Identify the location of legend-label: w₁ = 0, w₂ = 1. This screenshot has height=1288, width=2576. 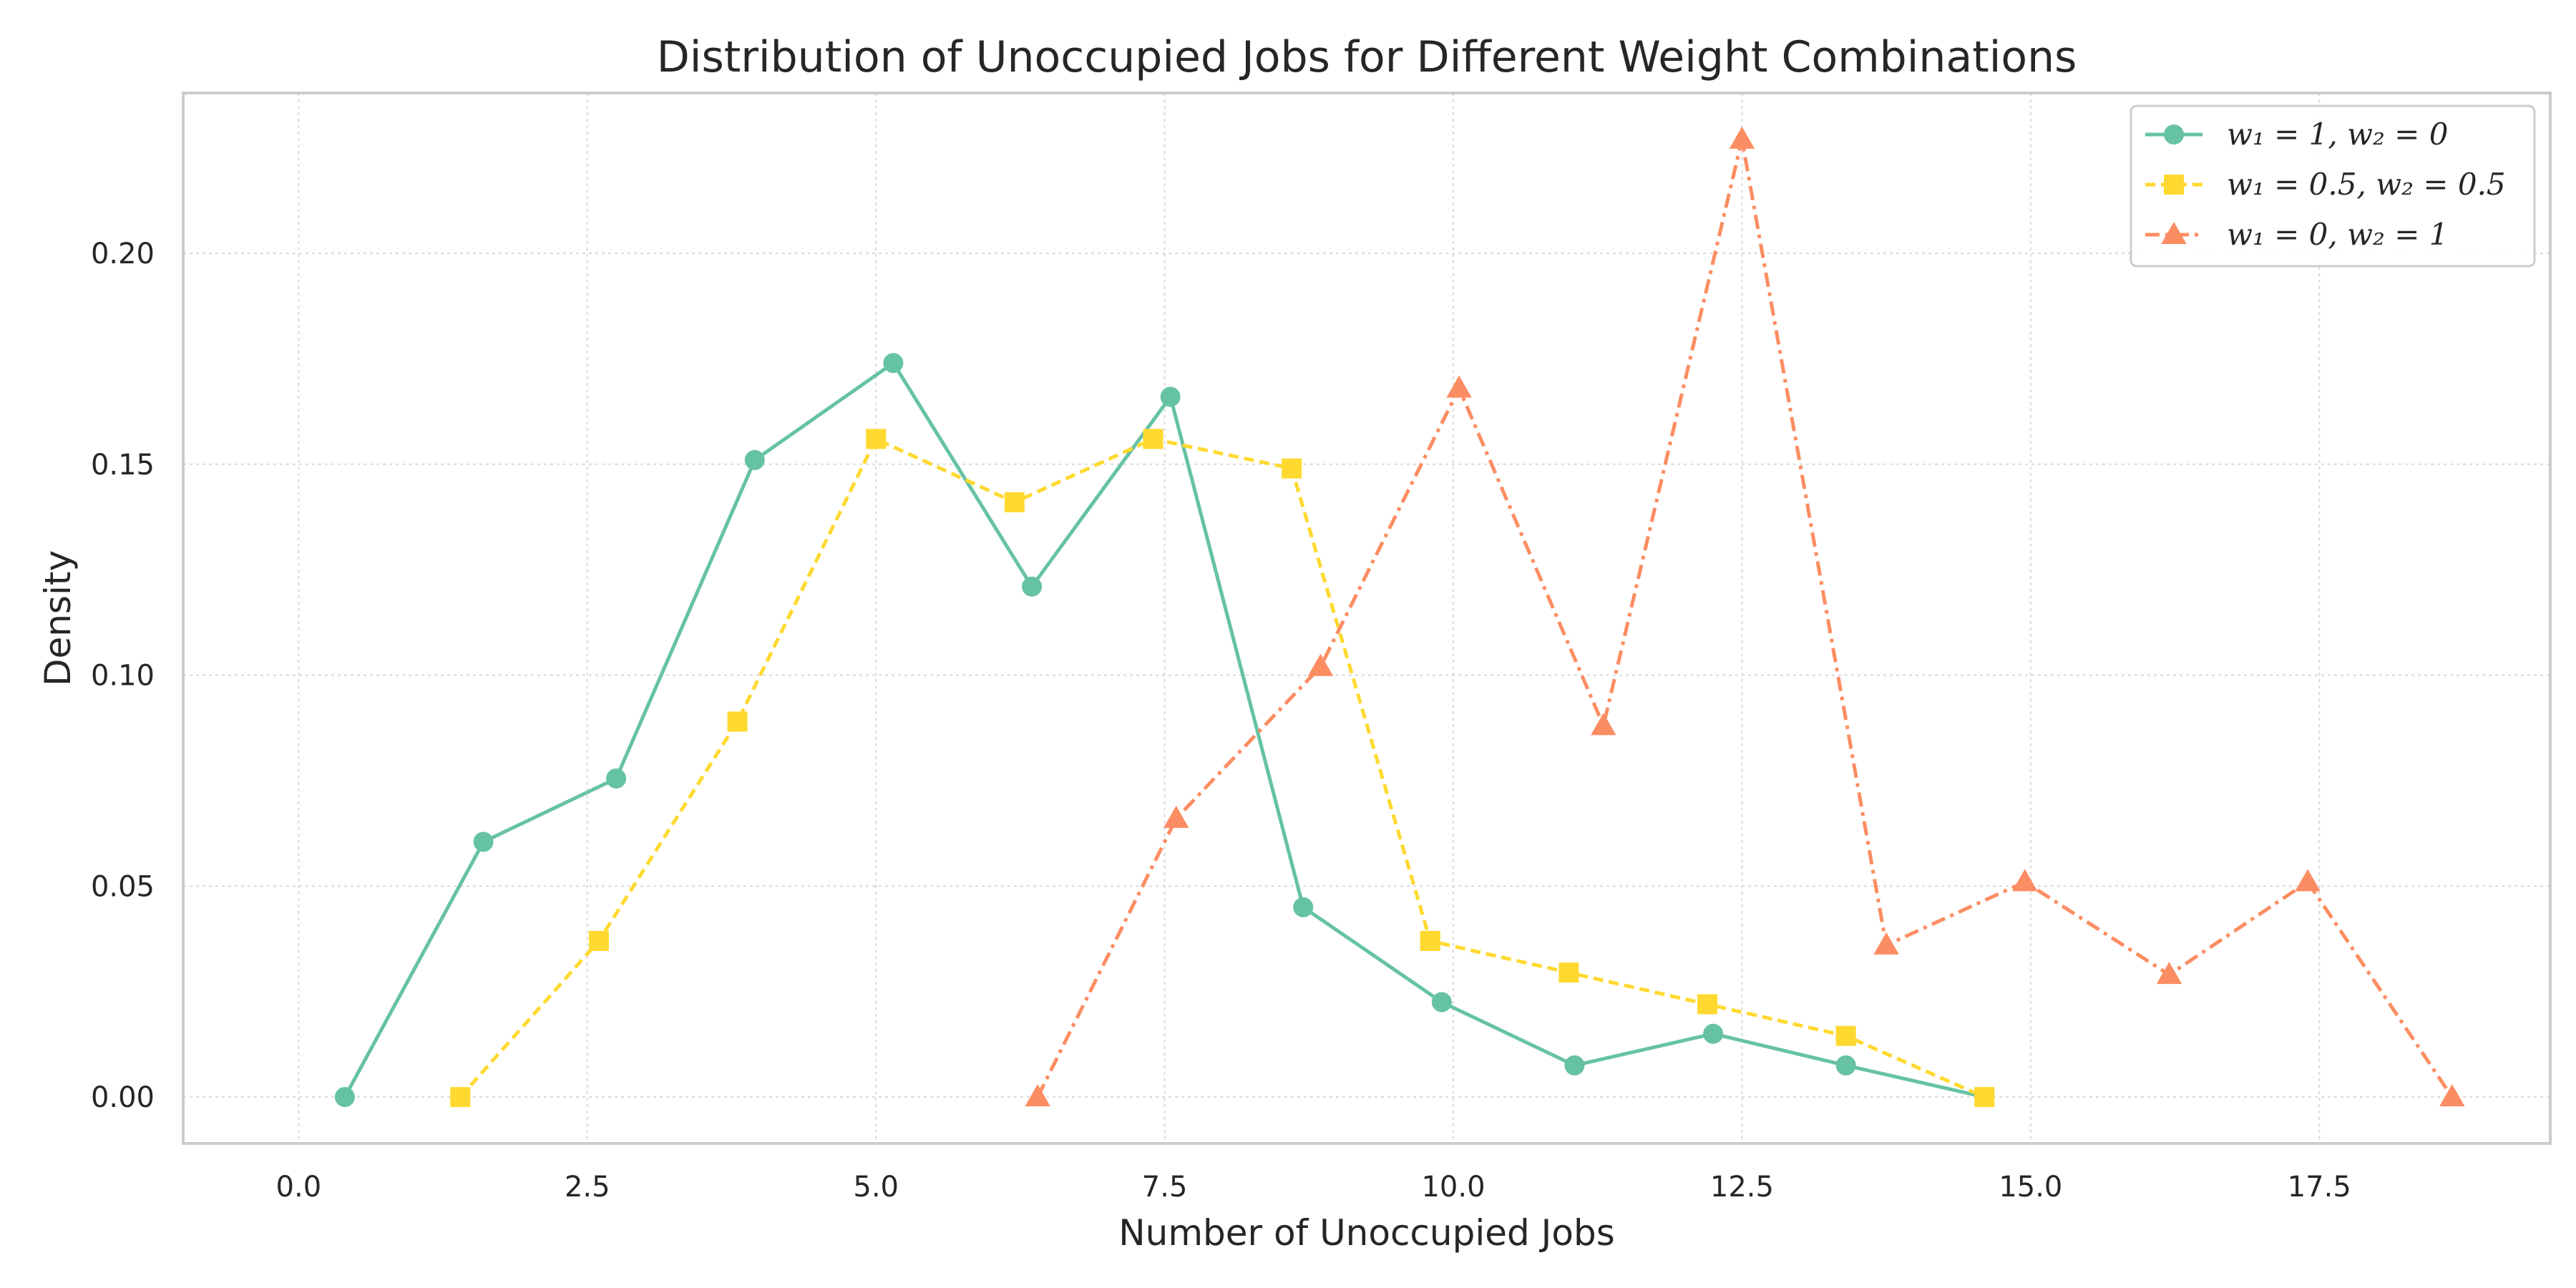
(2338, 234).